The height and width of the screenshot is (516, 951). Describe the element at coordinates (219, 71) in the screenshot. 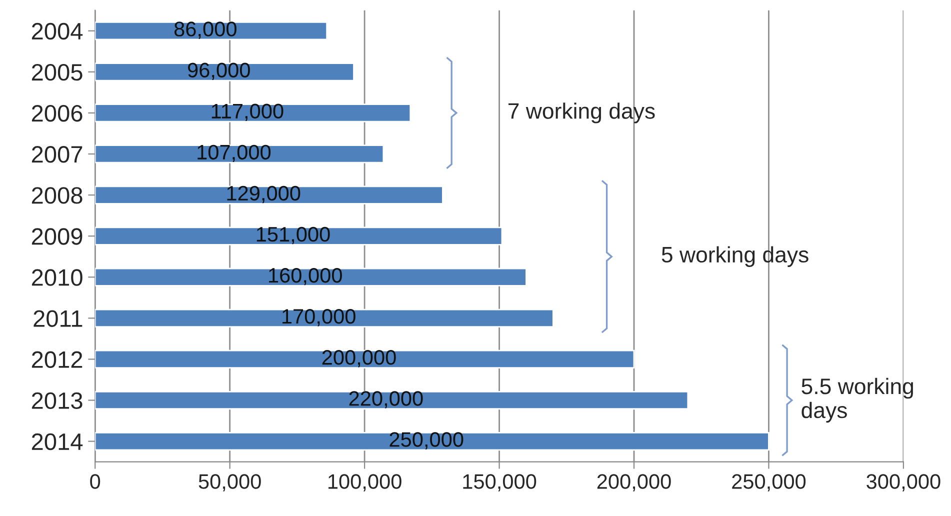

I see `data-label: 96,000` at that location.